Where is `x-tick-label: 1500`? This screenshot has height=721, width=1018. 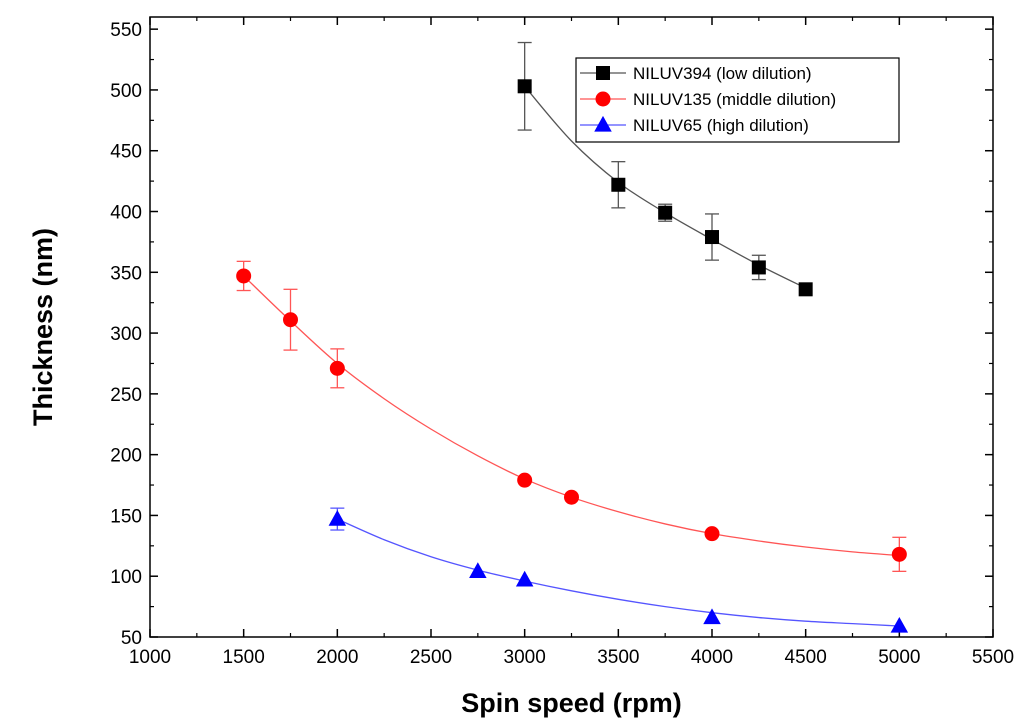
x-tick-label: 1500 is located at coordinates (244, 657).